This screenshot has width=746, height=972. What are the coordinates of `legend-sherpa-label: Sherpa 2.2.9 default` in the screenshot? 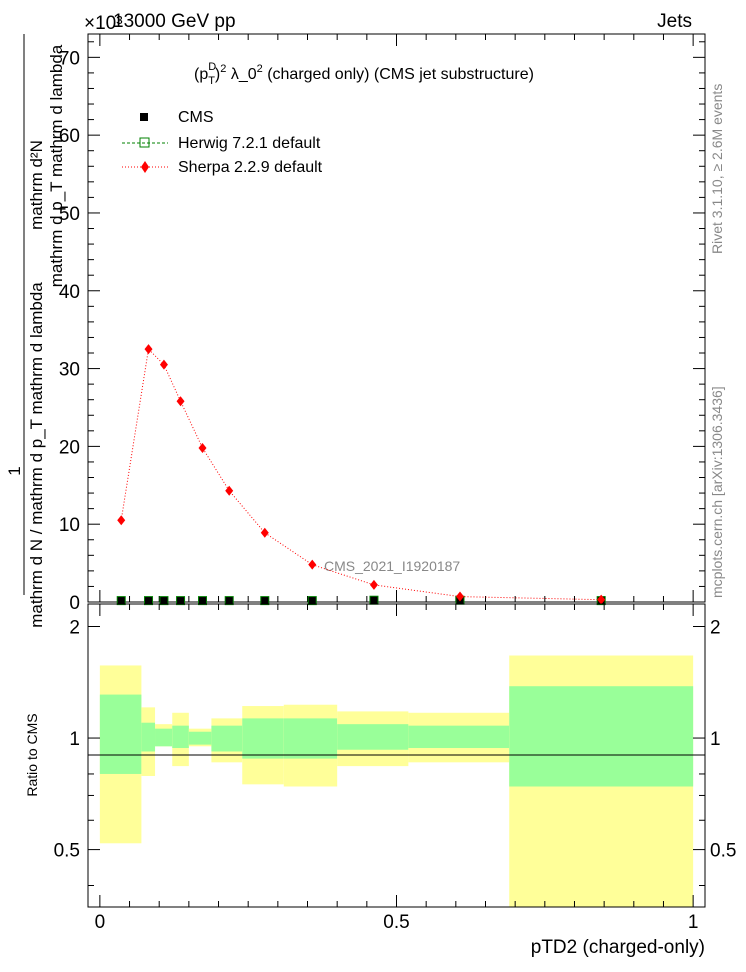 It's located at (250, 167).